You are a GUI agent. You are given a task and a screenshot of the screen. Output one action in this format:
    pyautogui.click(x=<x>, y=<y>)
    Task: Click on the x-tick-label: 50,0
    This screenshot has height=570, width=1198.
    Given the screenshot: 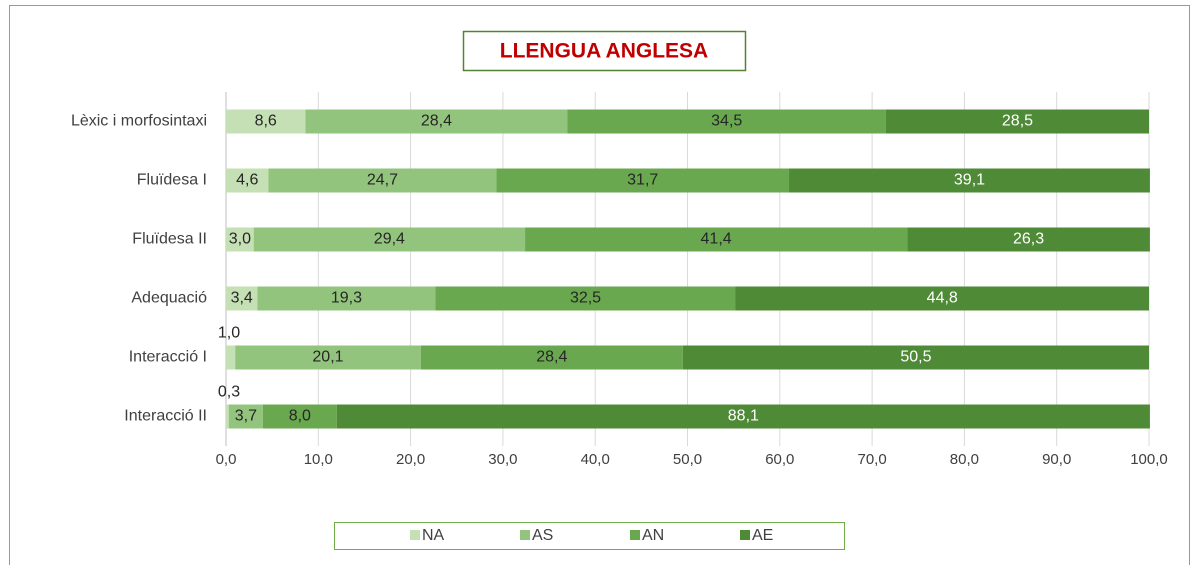 What is the action you would take?
    pyautogui.click(x=687, y=459)
    